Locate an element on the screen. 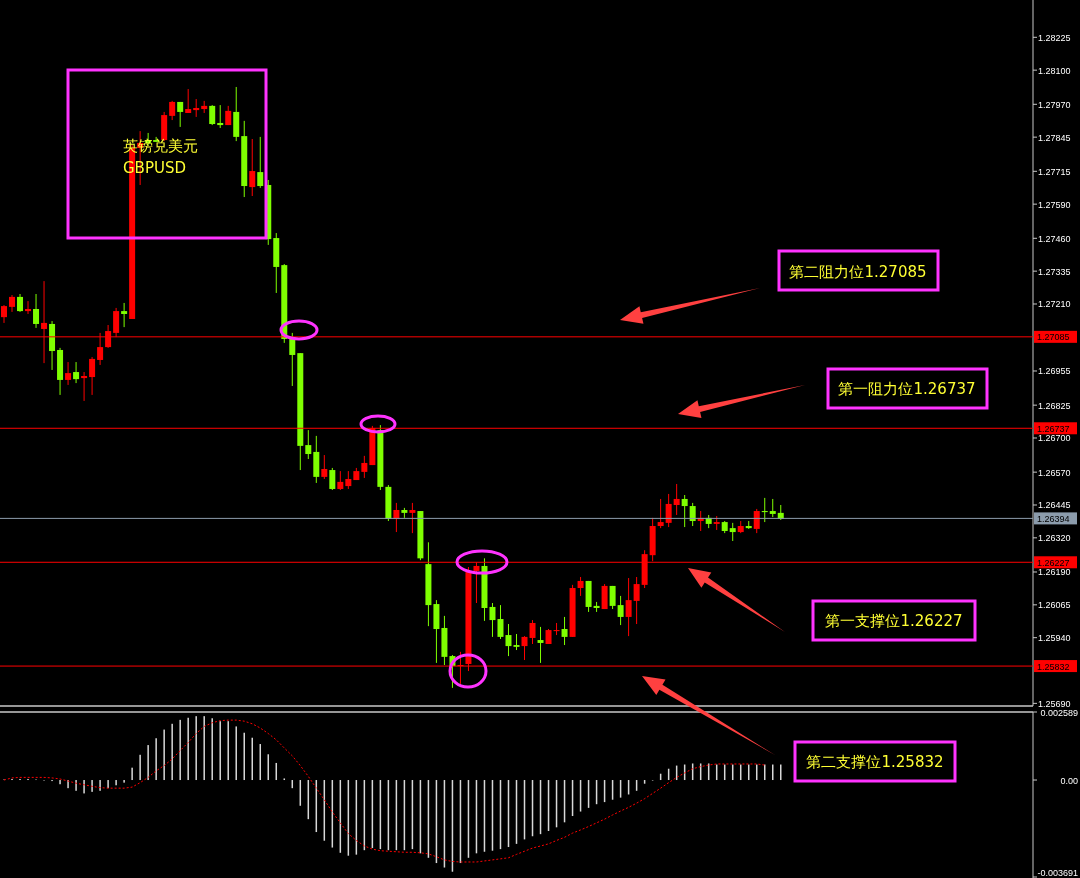 The image size is (1080, 878). y-tick-label: 1.26320 is located at coordinates (1054, 538).